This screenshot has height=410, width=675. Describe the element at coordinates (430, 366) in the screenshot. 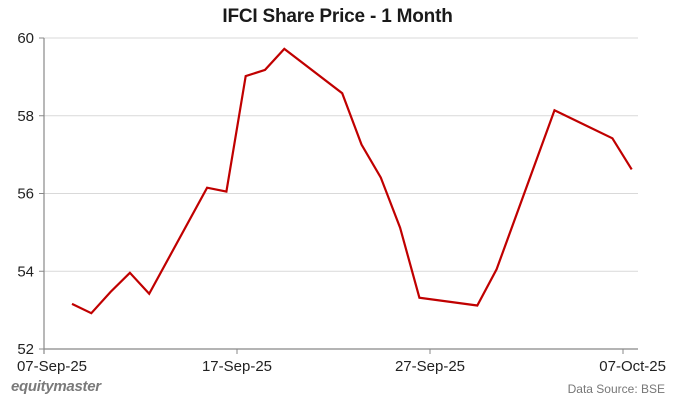

I see `x-tick-label: 27-Sep-25` at that location.